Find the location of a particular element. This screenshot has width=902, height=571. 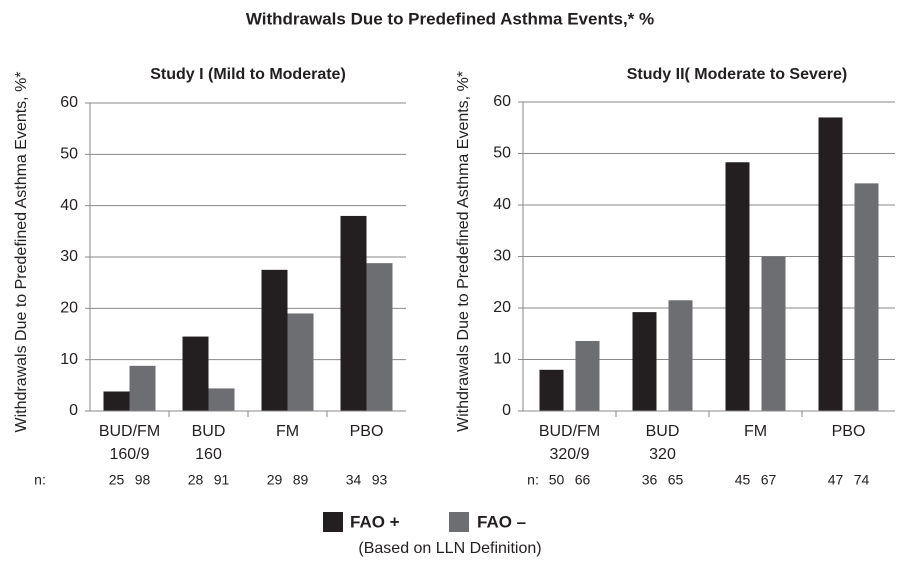

n-value: 36 is located at coordinates (650, 480).